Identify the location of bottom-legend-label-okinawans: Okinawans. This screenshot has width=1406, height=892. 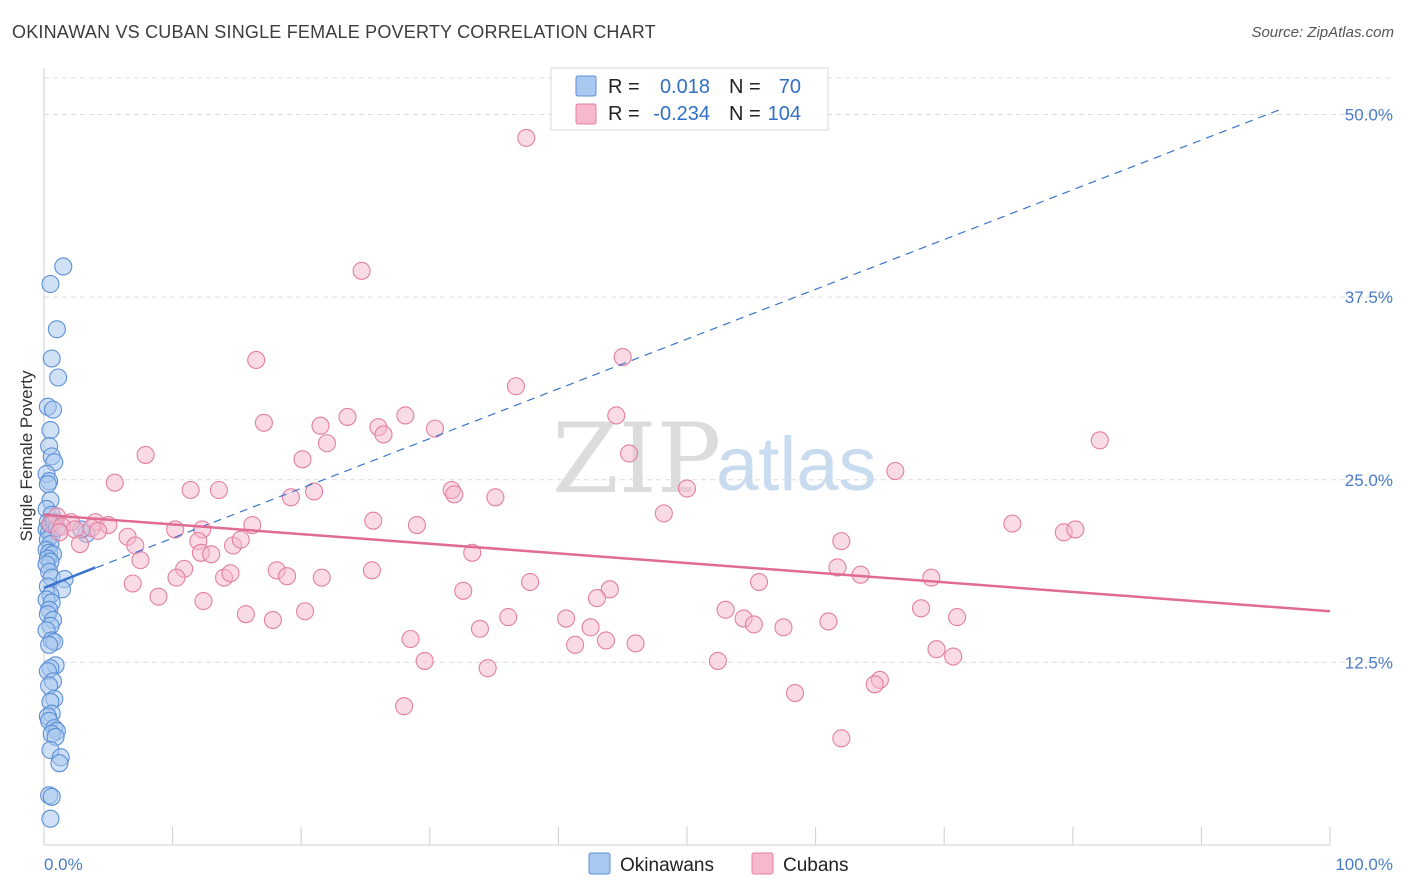
(667, 865).